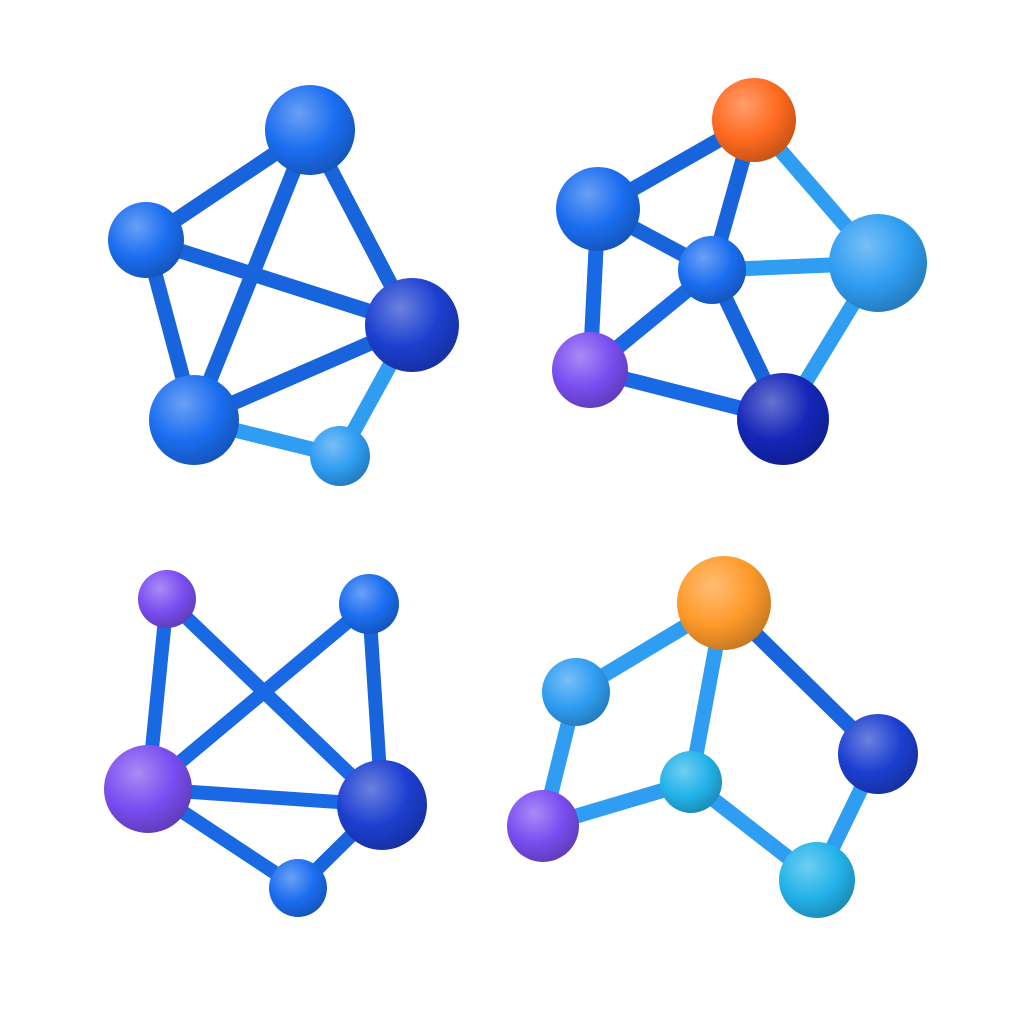  I want to click on graph-top-right, so click(739, 271).